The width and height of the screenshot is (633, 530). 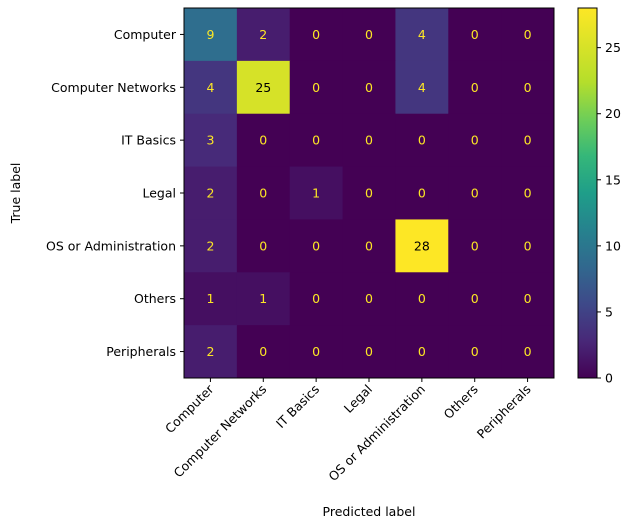 What do you see at coordinates (613, 113) in the screenshot?
I see `colorbar-tick-label: 20` at bounding box center [613, 113].